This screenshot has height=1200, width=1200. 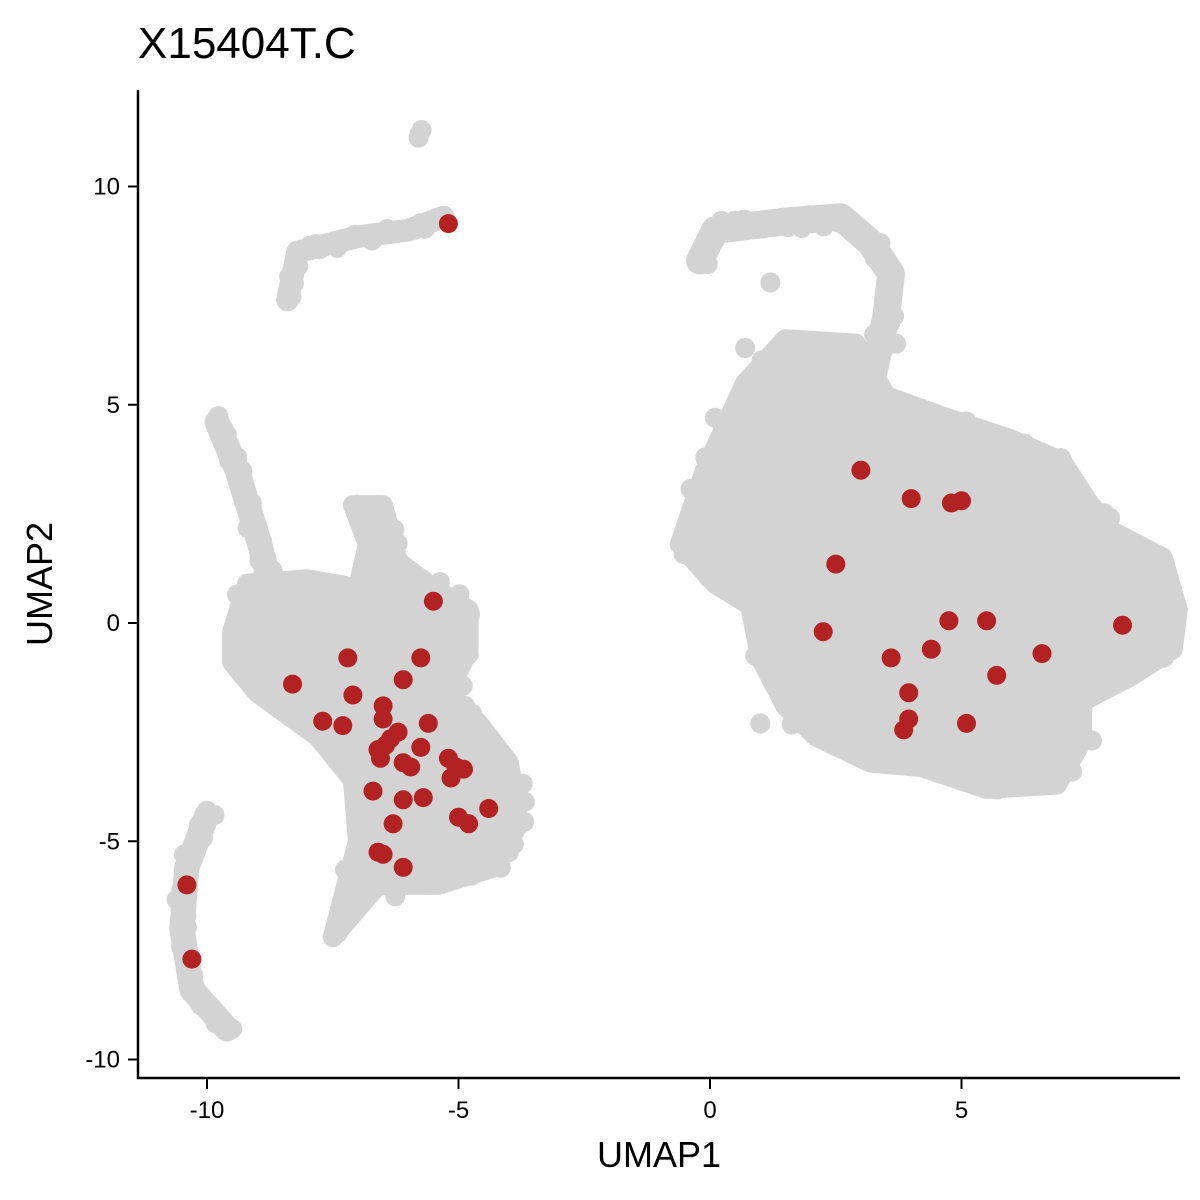 I want to click on x-tick-label: 0, so click(x=709, y=1110).